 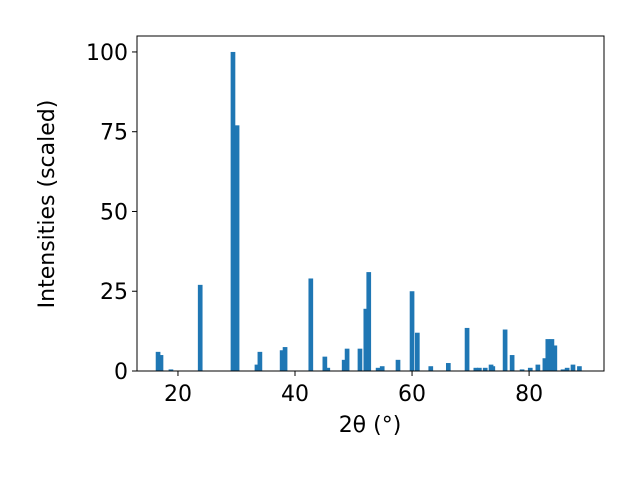 I want to click on x-tick-label: 80, so click(x=529, y=394).